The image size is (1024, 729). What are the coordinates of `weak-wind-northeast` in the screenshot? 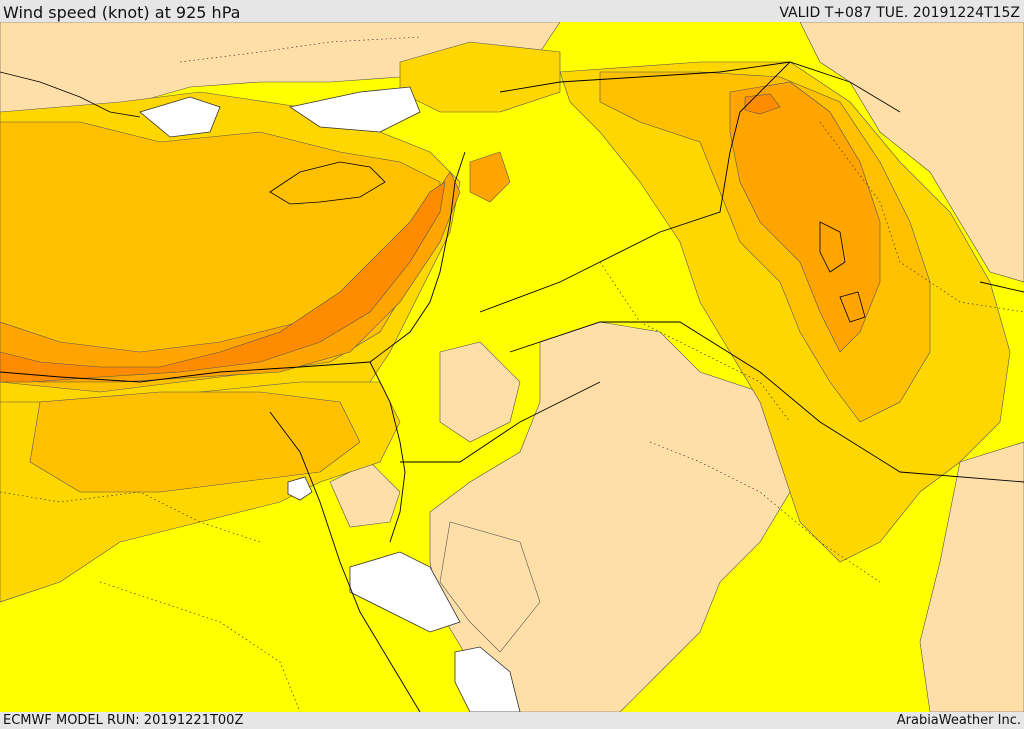 It's located at (911, 152).